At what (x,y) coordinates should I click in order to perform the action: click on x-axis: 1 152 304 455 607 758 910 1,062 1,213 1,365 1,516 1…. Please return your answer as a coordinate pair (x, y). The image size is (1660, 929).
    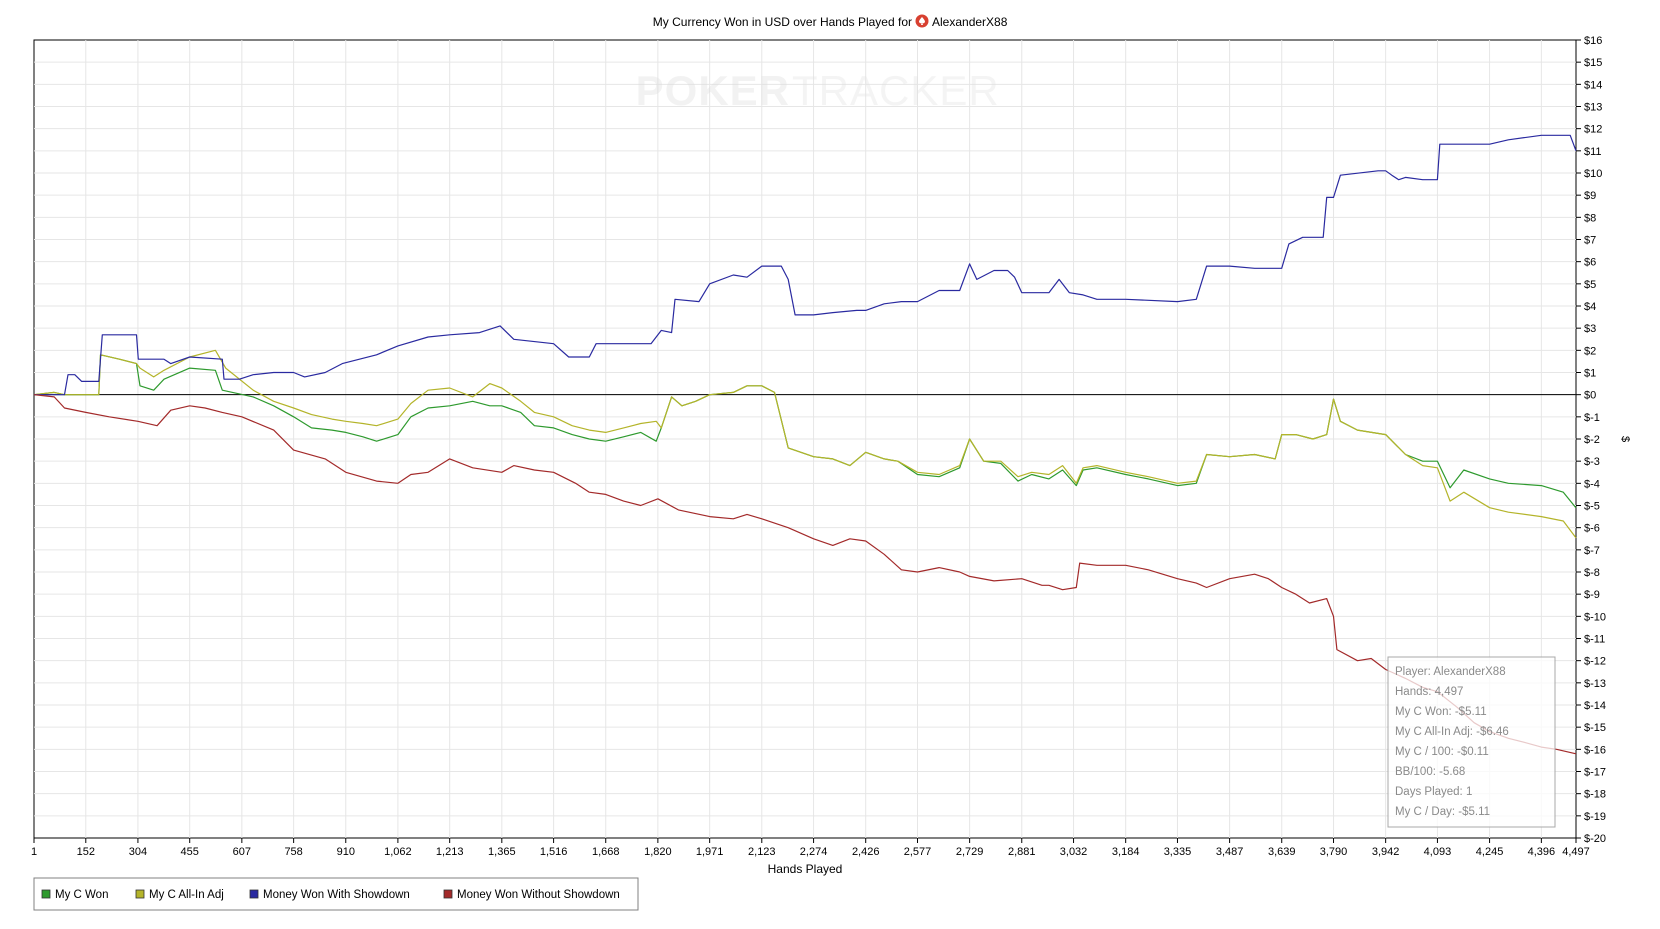
    Looking at the image, I should click on (810, 848).